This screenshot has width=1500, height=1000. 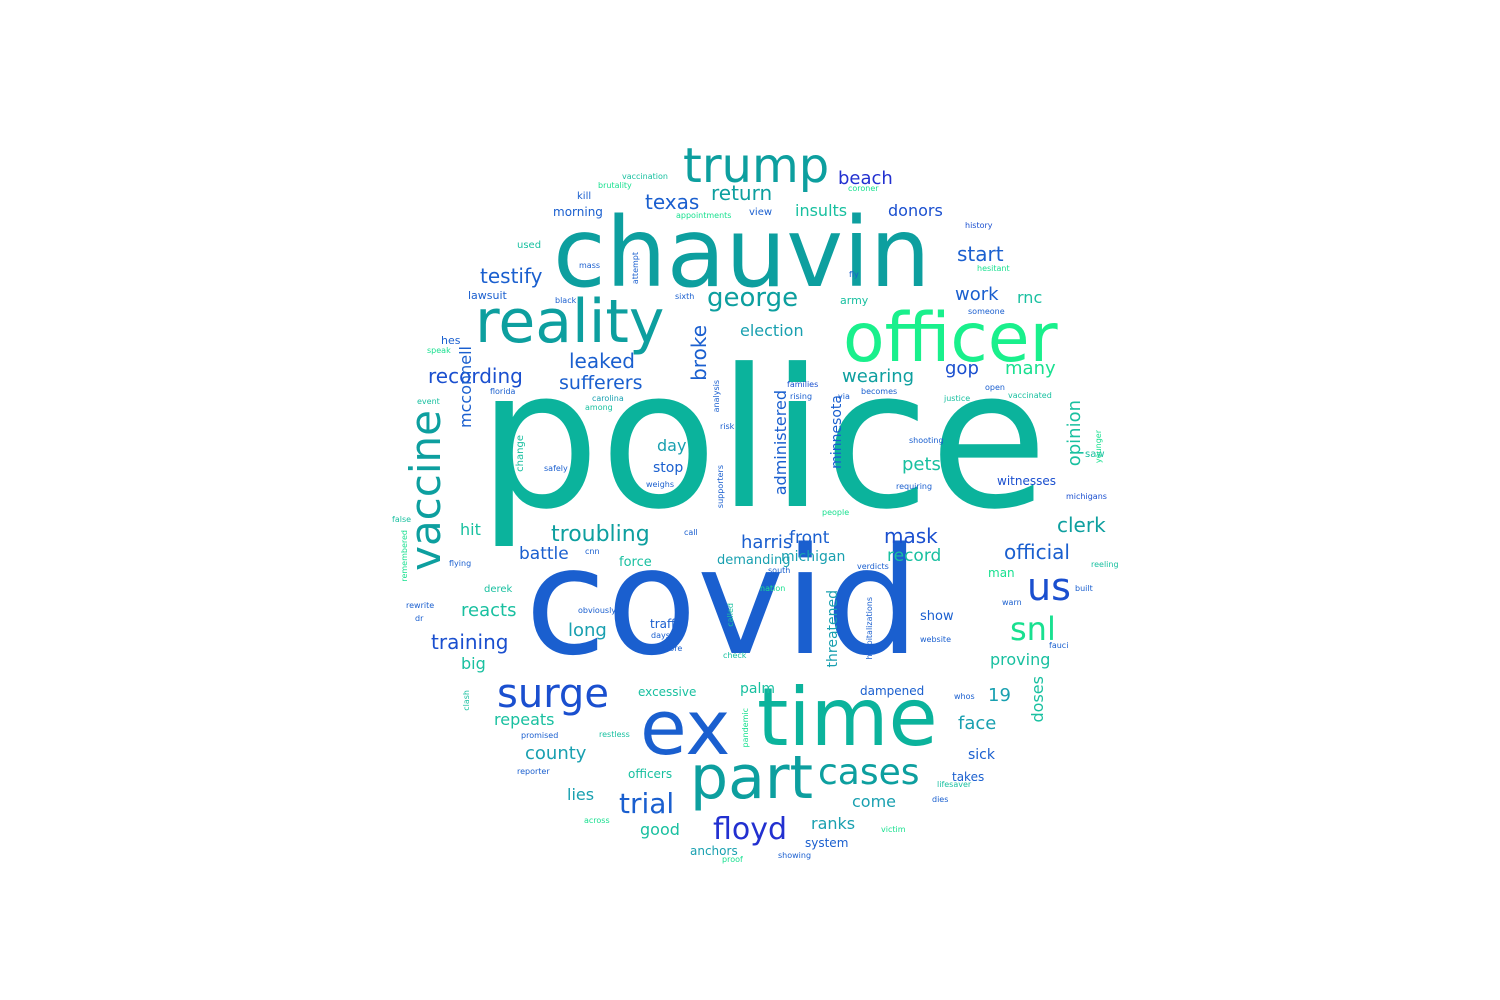 I want to click on word-called: called, so click(x=730, y=615).